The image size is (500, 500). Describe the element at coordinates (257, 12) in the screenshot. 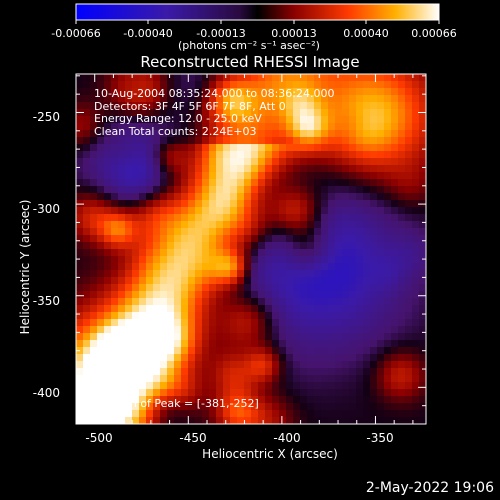

I see `colorbar` at that location.